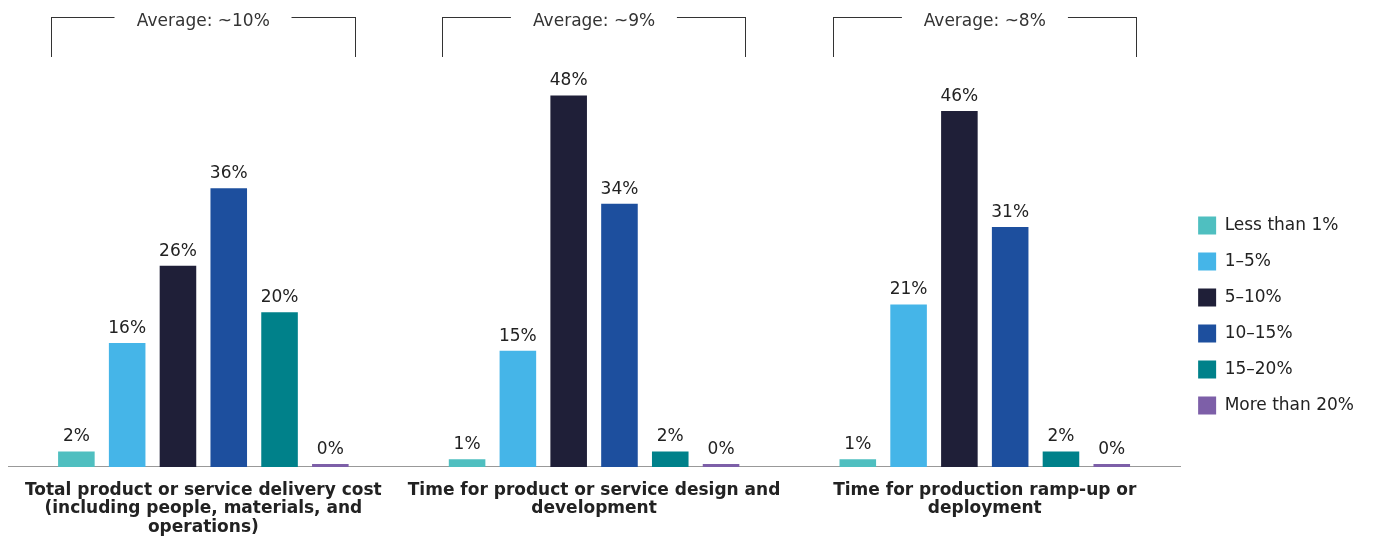 The width and height of the screenshot is (1374, 551). Describe the element at coordinates (1258, 331) in the screenshot. I see `legend-label: 10–15%` at that location.